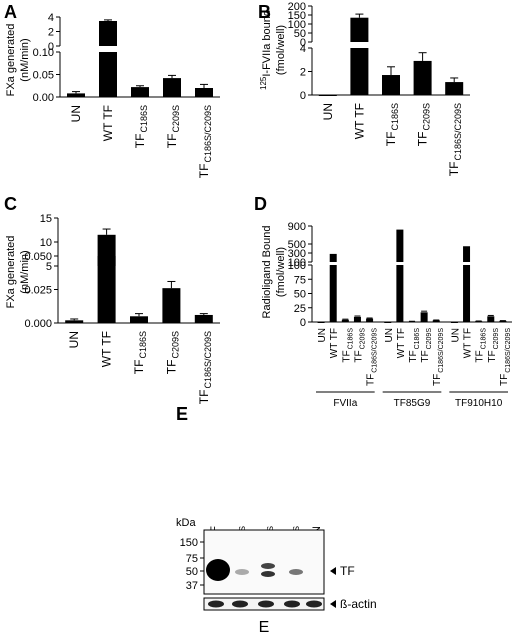 The width and height of the screenshot is (520, 638). I want to click on panelB-cat-label-4-sub: C186S/C209S, so click(458, 132).